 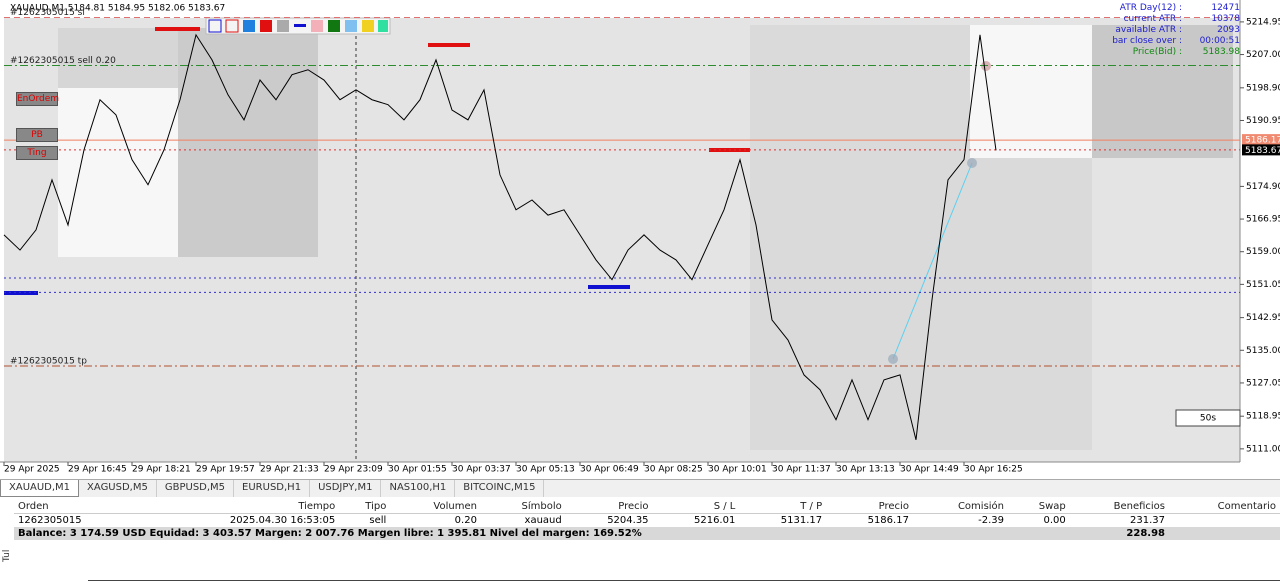 I want to click on column-header: Comisión, so click(x=960, y=507).